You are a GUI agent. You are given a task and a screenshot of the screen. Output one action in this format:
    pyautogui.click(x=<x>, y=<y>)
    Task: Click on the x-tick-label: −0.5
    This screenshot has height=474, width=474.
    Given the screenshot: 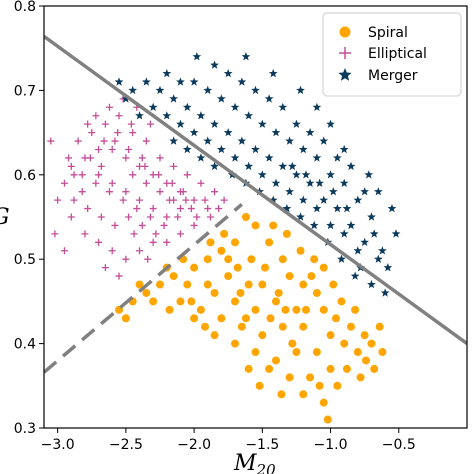 What is the action you would take?
    pyautogui.click(x=399, y=445)
    